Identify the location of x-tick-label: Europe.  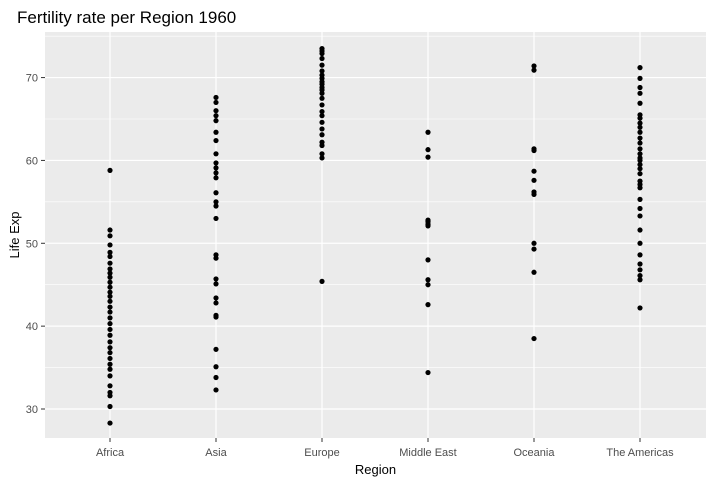
(321, 453).